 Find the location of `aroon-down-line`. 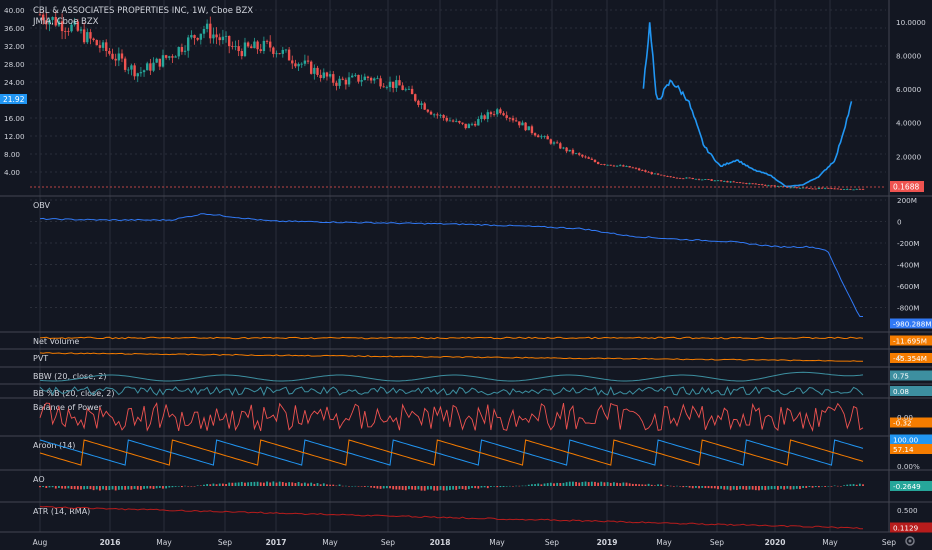

aroon-down-line is located at coordinates (451, 452).